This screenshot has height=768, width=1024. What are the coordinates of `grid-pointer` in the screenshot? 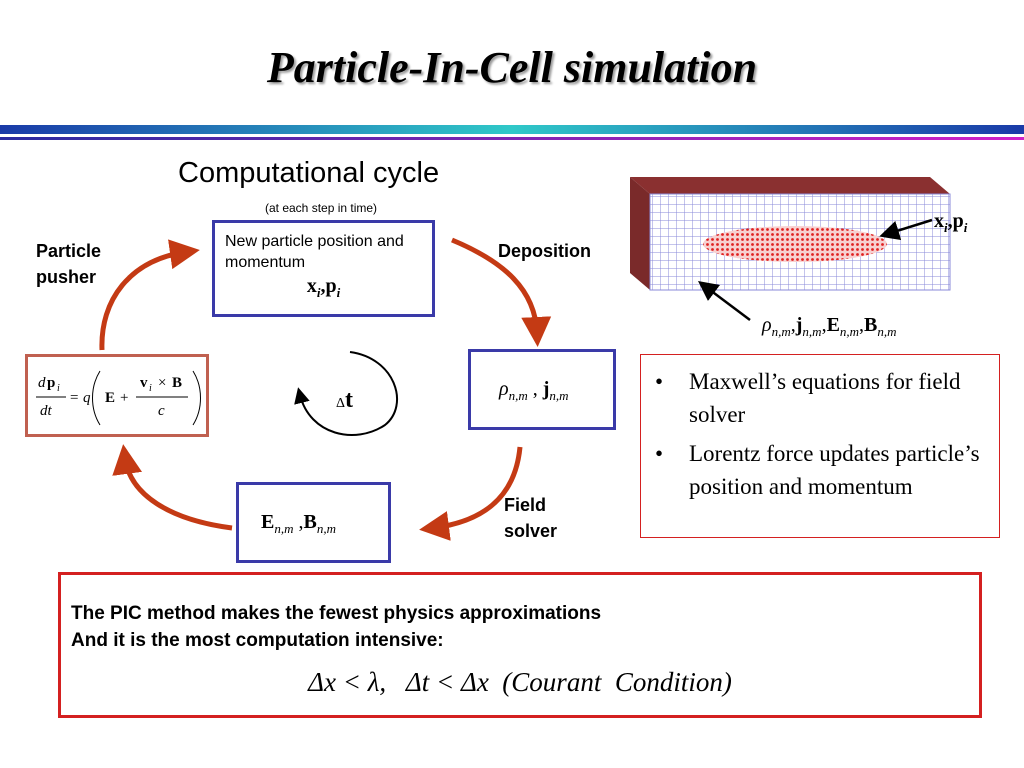 It's located at (724, 301).